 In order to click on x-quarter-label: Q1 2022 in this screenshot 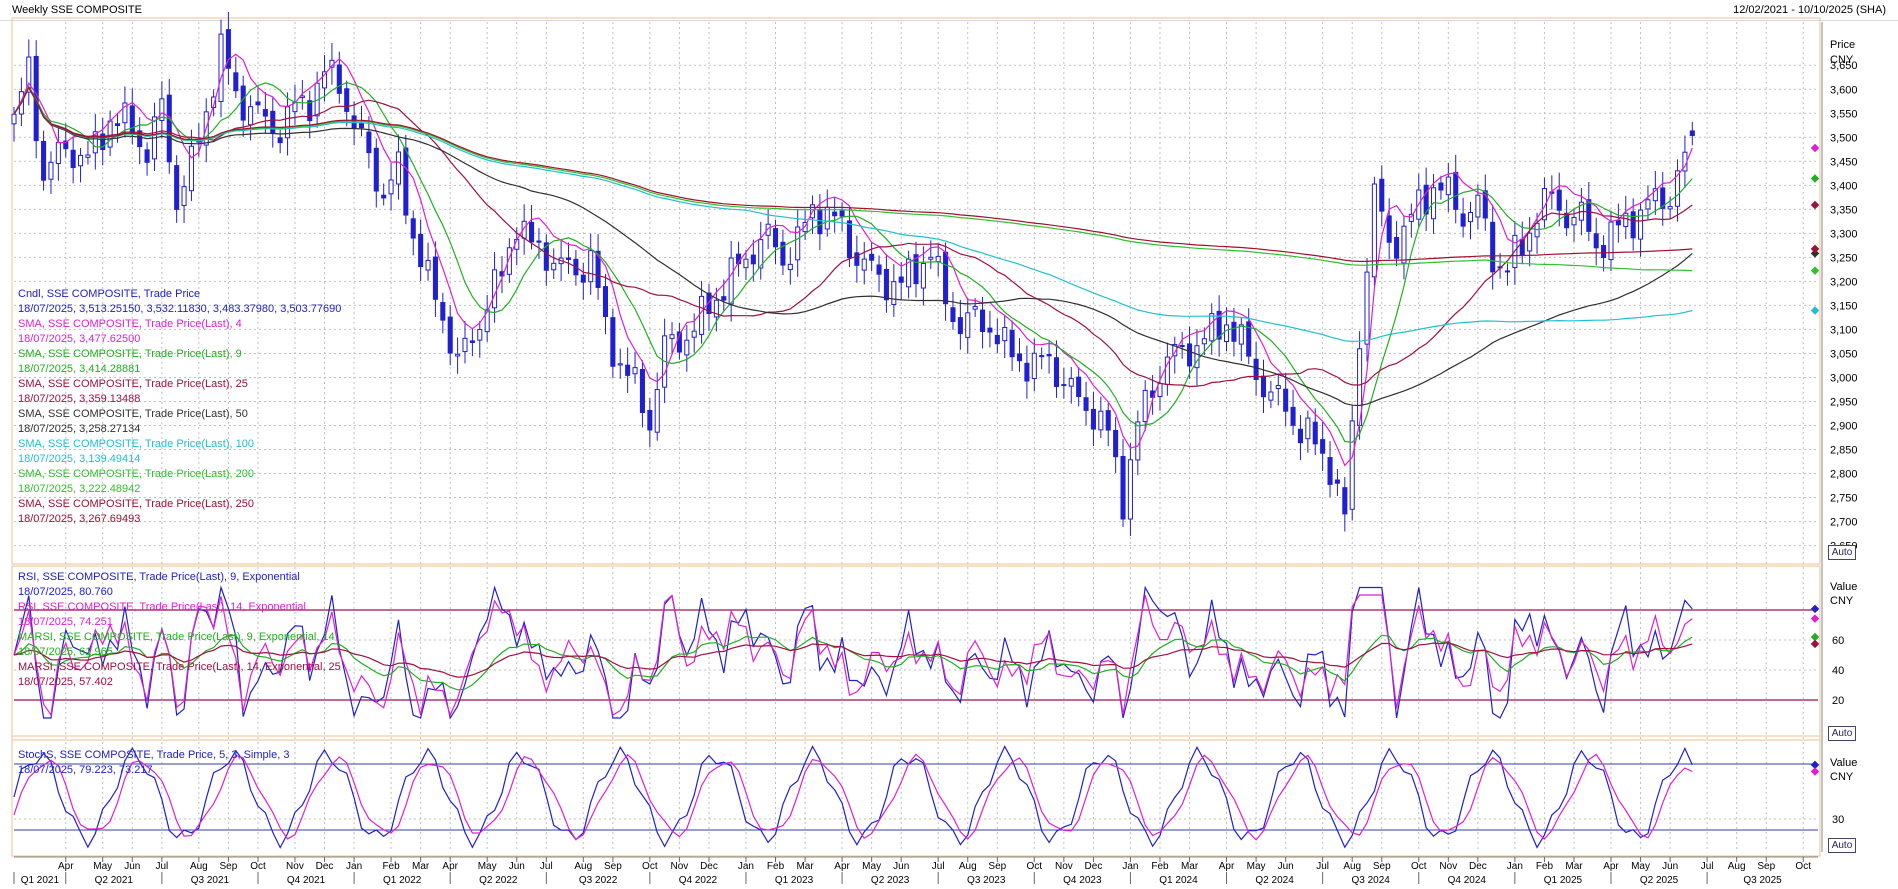, I will do `click(402, 880)`.